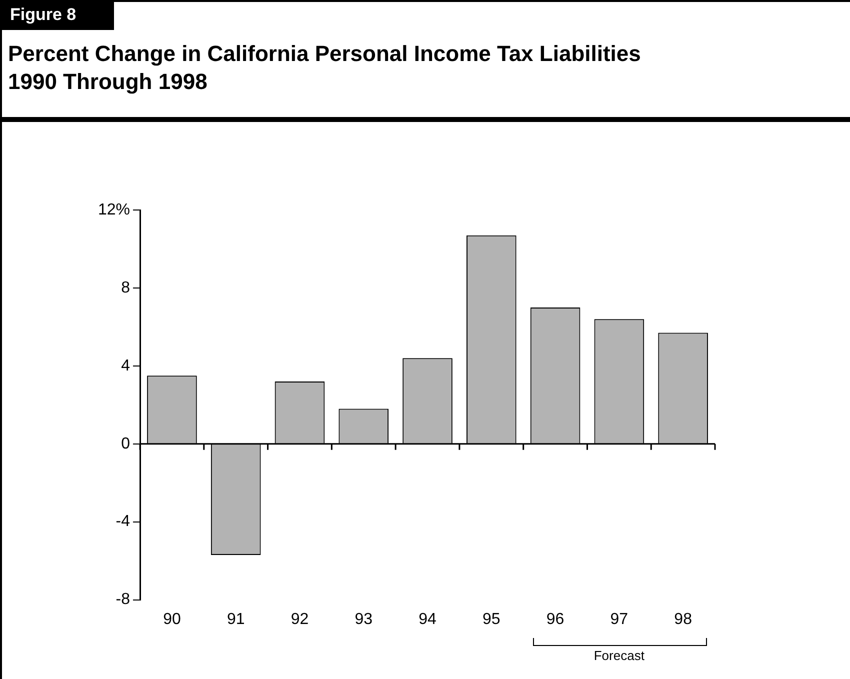 The width and height of the screenshot is (850, 679). What do you see at coordinates (427, 619) in the screenshot?
I see `x-tick-label: 94` at bounding box center [427, 619].